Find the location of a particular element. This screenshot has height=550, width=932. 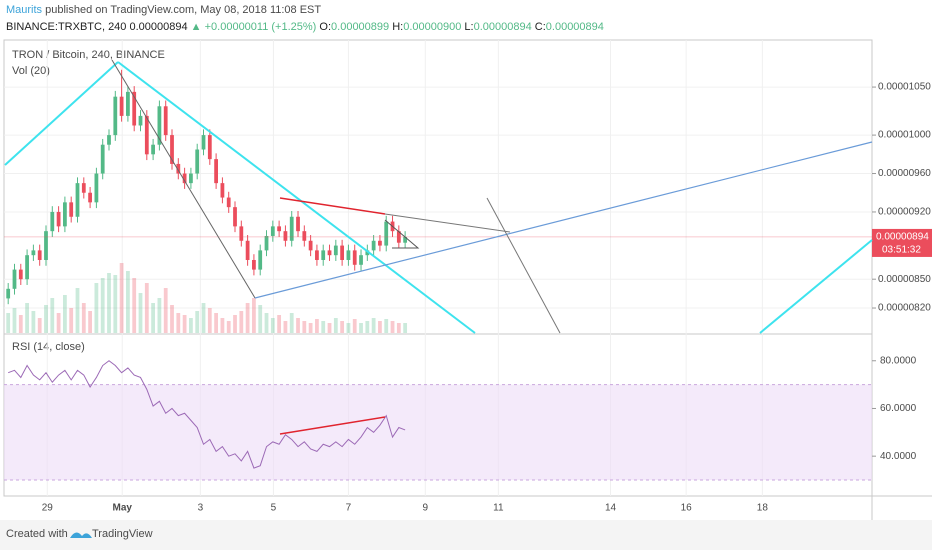

h: 0.00000900 is located at coordinates (432, 27).